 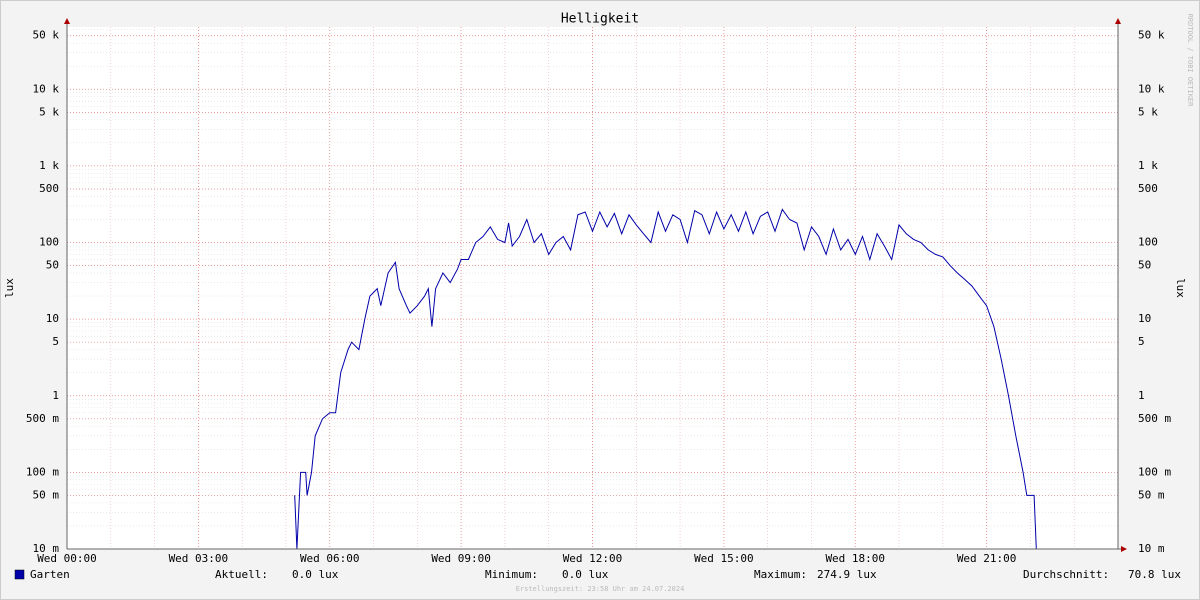 What do you see at coordinates (330, 558) in the screenshot?
I see `x-tick-label: Wed 06:00` at bounding box center [330, 558].